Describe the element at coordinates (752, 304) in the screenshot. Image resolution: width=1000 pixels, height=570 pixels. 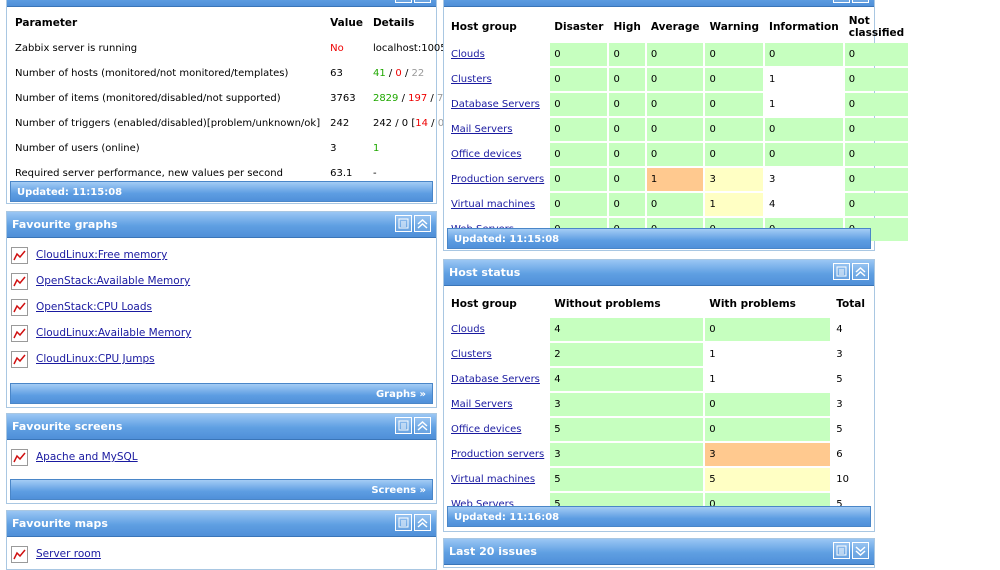
I see `col-with-problems: With problems` at that location.